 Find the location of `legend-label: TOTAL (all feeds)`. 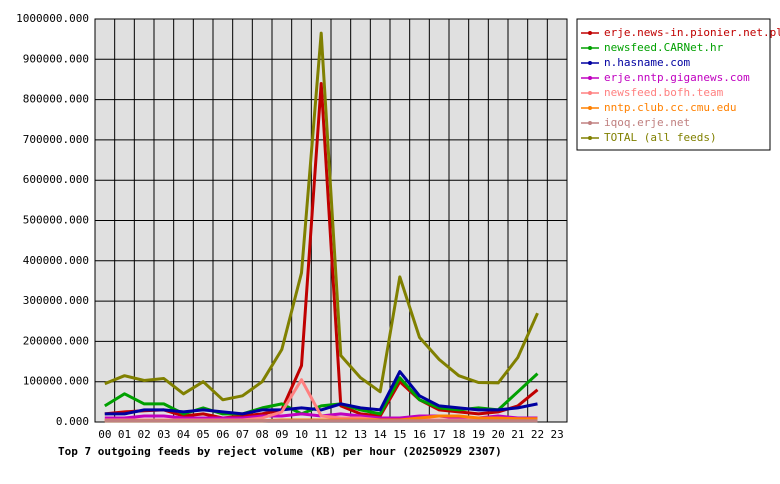

legend-label: TOTAL (all feeds) is located at coordinates (660, 137).